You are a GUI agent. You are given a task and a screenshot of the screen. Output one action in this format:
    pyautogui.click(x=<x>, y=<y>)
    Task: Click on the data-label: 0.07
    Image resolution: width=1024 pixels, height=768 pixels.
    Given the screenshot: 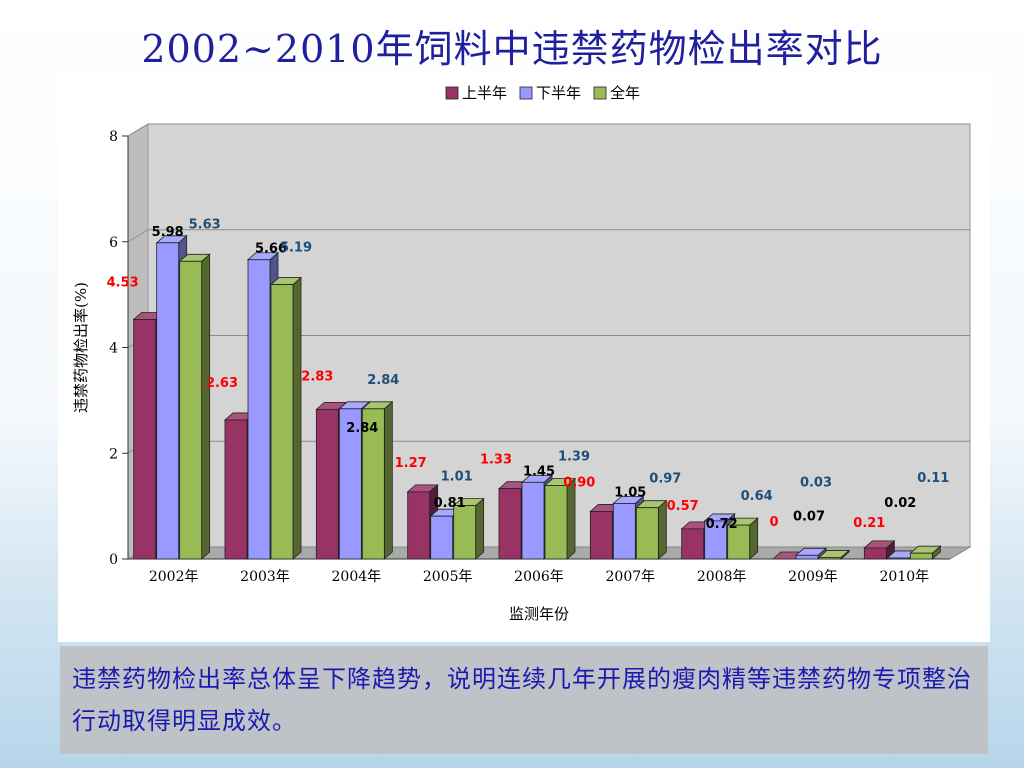 What is the action you would take?
    pyautogui.click(x=809, y=516)
    